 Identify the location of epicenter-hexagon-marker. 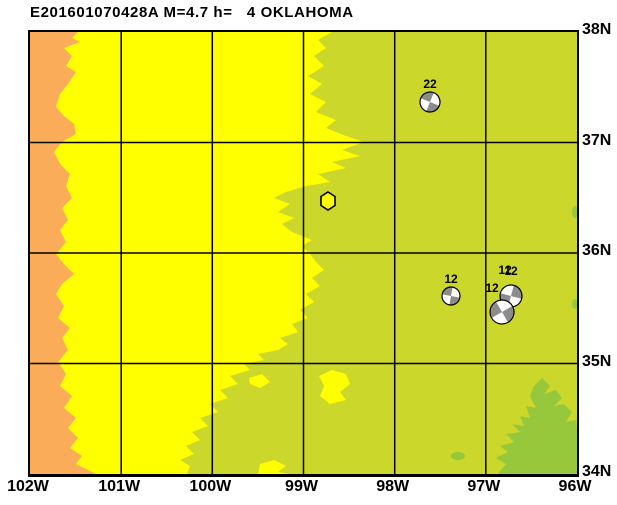
(328, 201).